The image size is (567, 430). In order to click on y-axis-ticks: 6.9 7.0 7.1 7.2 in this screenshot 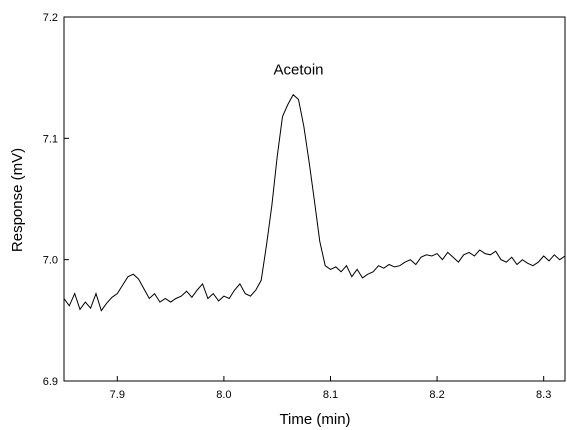, I will do `click(56, 200)`.